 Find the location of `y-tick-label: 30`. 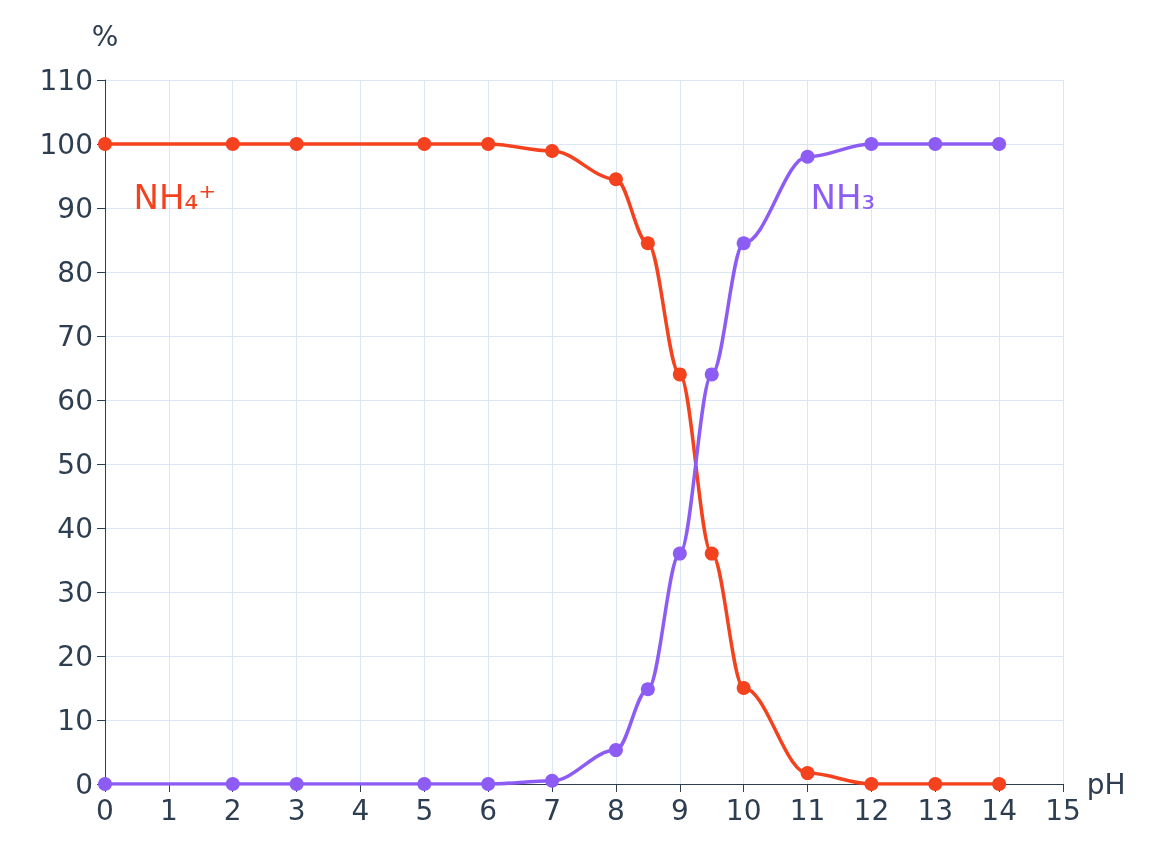

y-tick-label: 30 is located at coordinates (75, 592).